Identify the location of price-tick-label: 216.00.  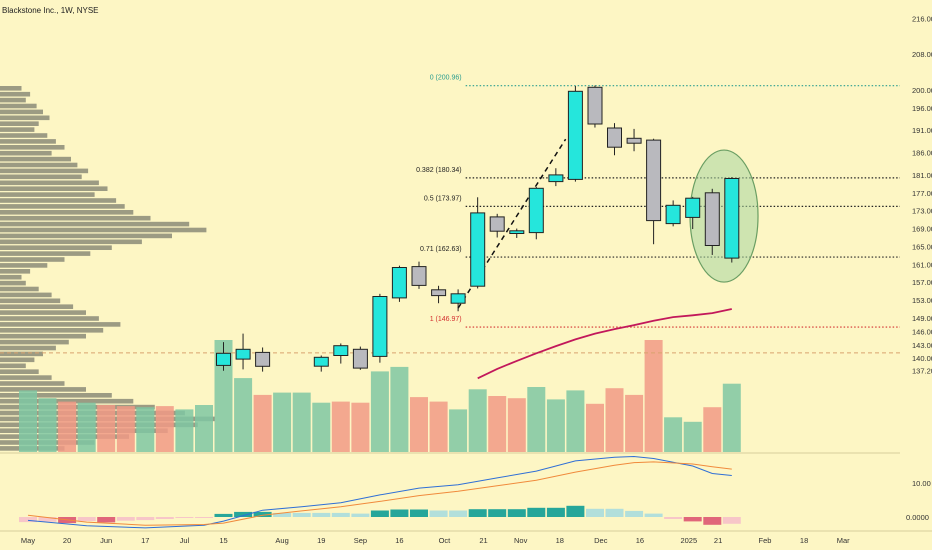
(922, 19).